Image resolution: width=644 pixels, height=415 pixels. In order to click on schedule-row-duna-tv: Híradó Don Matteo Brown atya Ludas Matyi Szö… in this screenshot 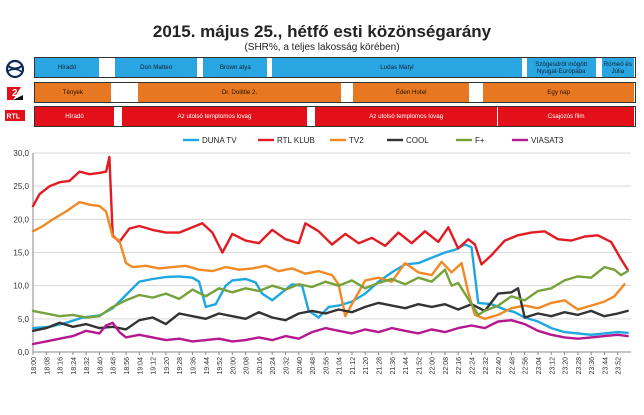, I will do `click(335, 67)`.